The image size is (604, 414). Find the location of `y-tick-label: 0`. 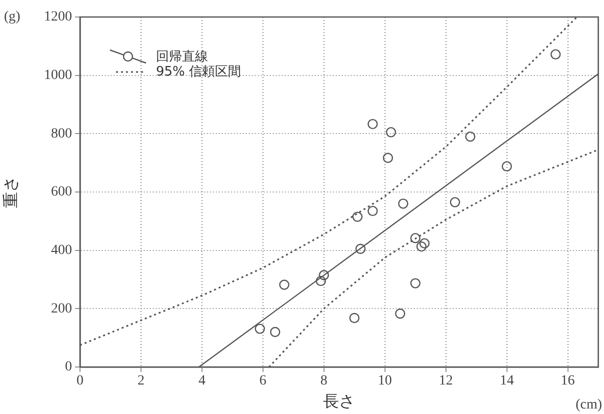

y-tick-label: 0 is located at coordinates (68, 367).